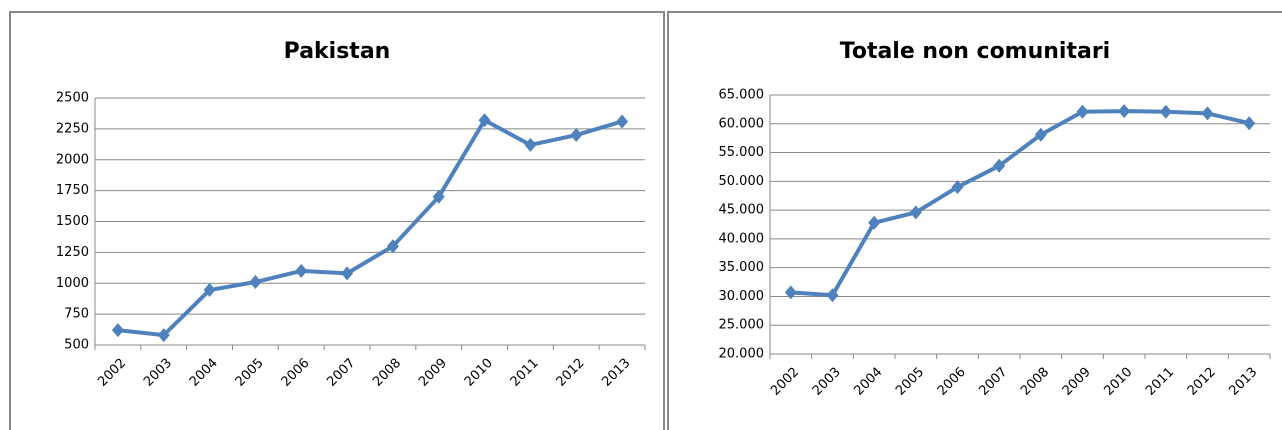  I want to click on y-tick-label: 20.000, so click(742, 354).